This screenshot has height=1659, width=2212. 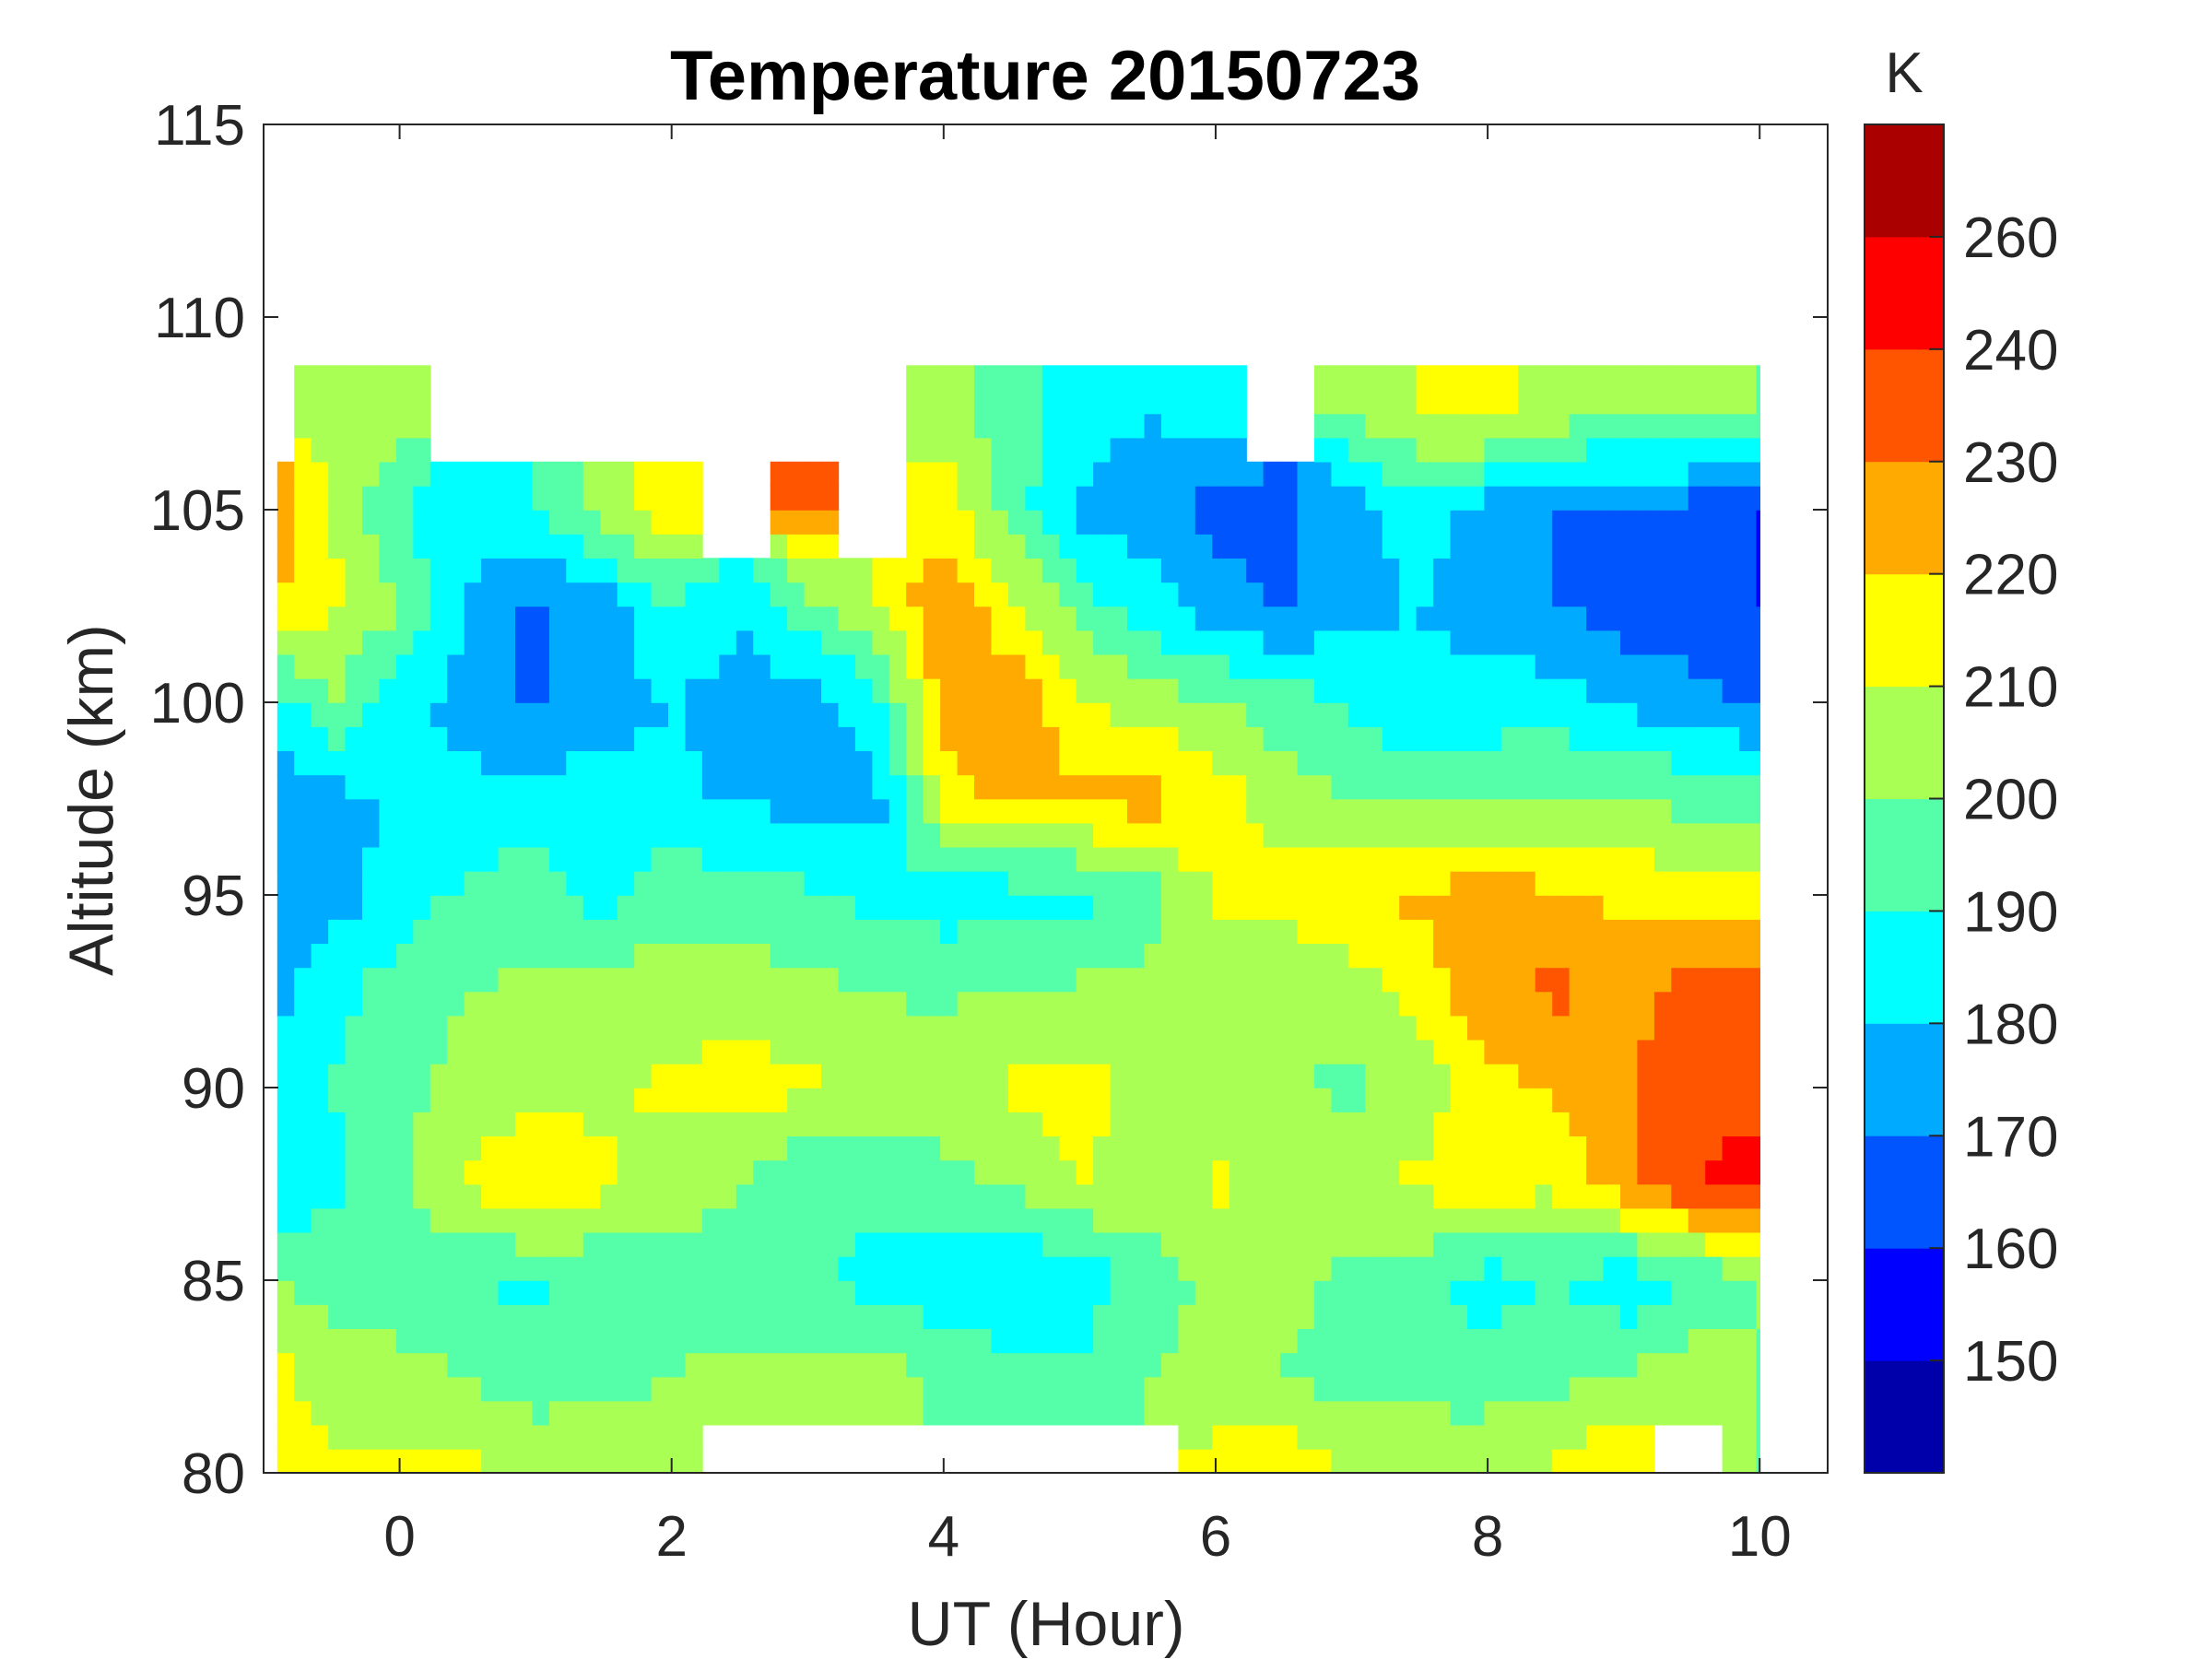 I want to click on colorbar-tick-label: 200, so click(x=2010, y=800).